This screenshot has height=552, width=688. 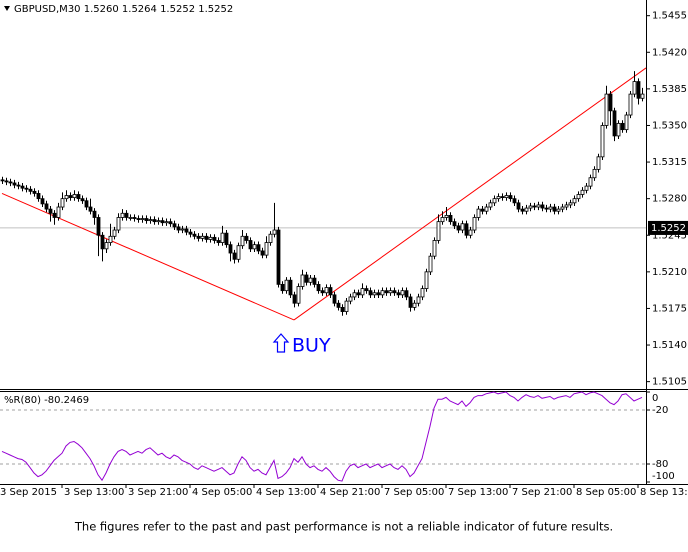 I want to click on x-tick-label: 3 Sep 21:00, so click(x=158, y=492).